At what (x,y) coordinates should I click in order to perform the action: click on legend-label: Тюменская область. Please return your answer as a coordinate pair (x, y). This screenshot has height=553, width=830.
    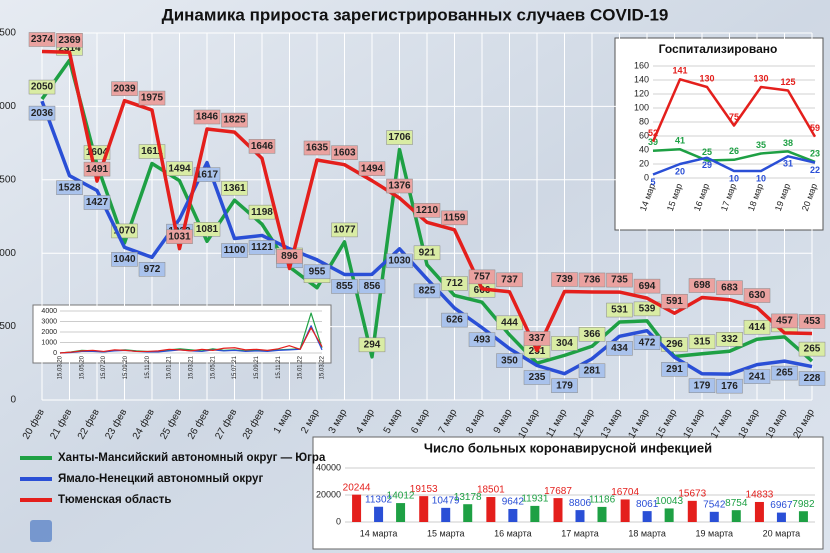
    Looking at the image, I should click on (114, 500).